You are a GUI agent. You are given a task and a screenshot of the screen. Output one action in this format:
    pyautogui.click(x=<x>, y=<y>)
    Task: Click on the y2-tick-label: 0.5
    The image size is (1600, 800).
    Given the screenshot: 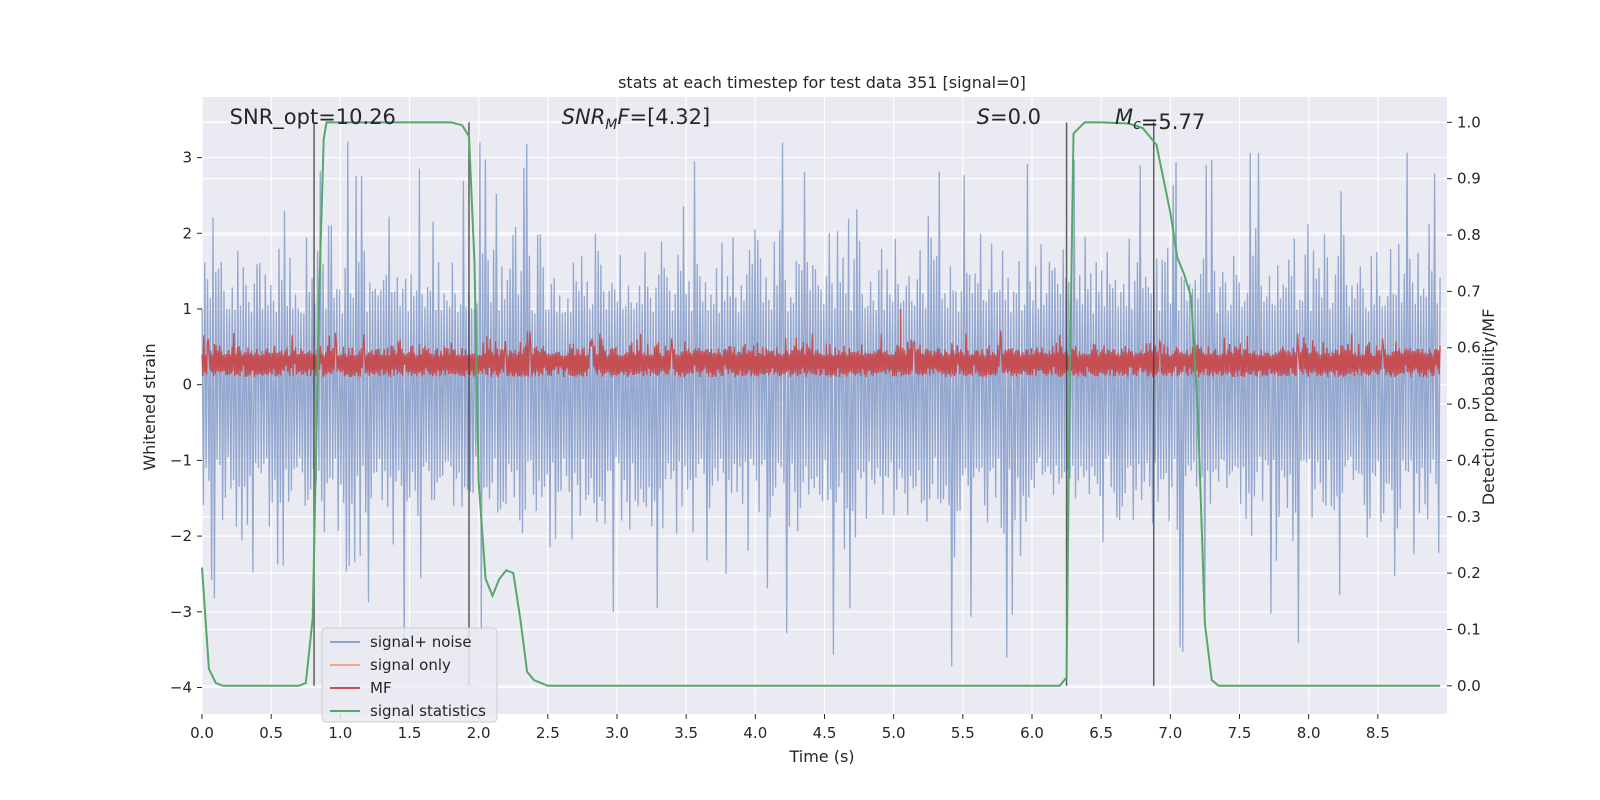 What is the action you would take?
    pyautogui.click(x=1469, y=404)
    